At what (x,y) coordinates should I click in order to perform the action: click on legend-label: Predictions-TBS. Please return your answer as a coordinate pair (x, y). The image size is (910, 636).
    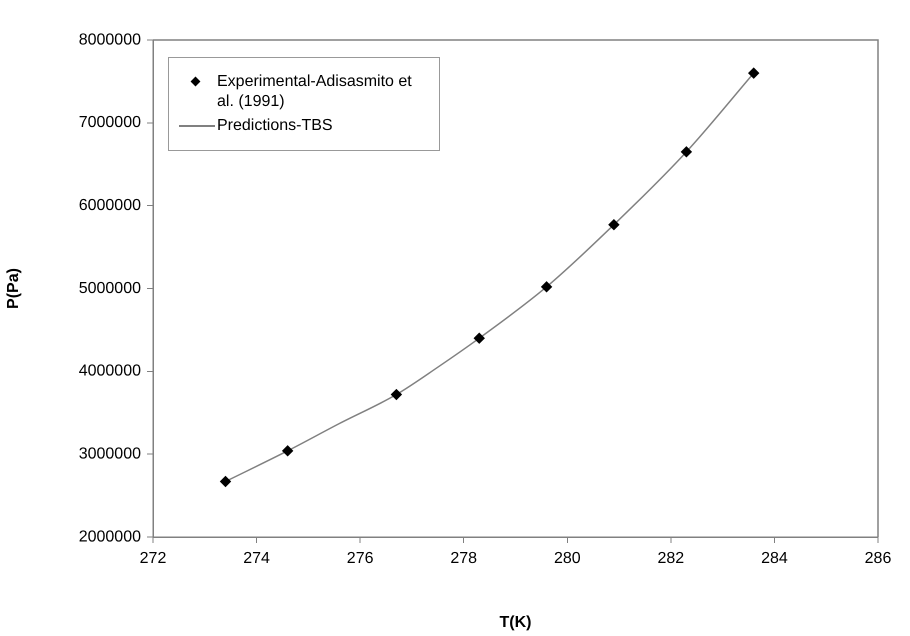
    Looking at the image, I should click on (275, 126).